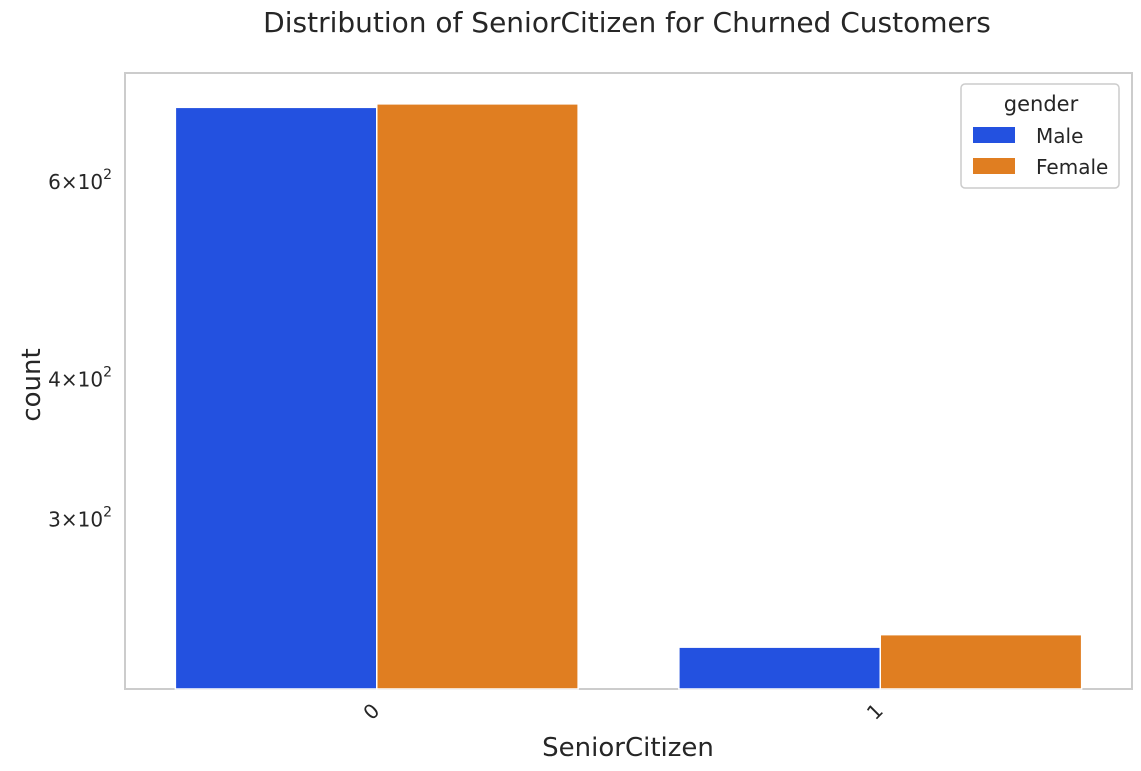 The width and height of the screenshot is (1141, 771). I want to click on legend-label-female: Female, so click(1072, 167).